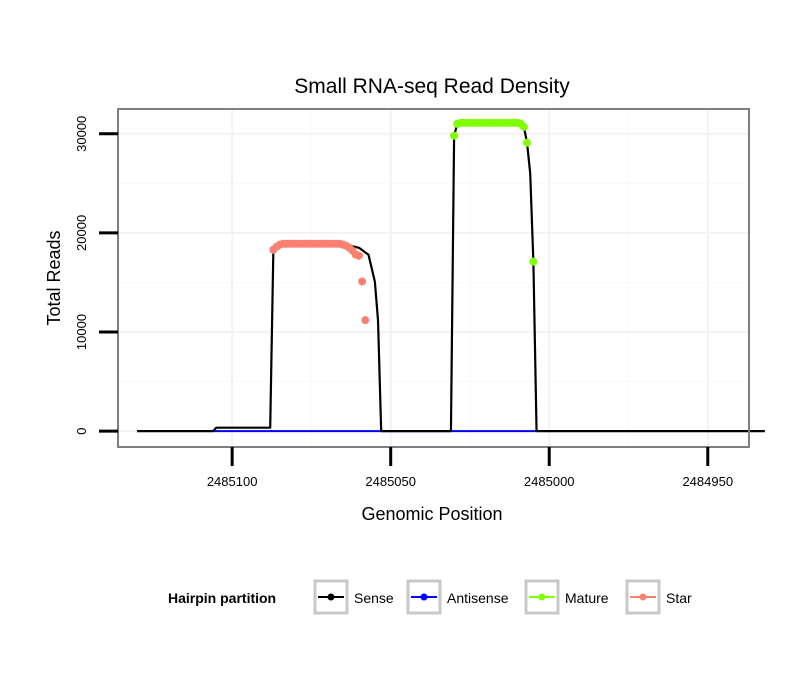 Image resolution: width=810 pixels, height=690 pixels. What do you see at coordinates (432, 86) in the screenshot?
I see `chart-title: Small RNA-seq Read Density` at bounding box center [432, 86].